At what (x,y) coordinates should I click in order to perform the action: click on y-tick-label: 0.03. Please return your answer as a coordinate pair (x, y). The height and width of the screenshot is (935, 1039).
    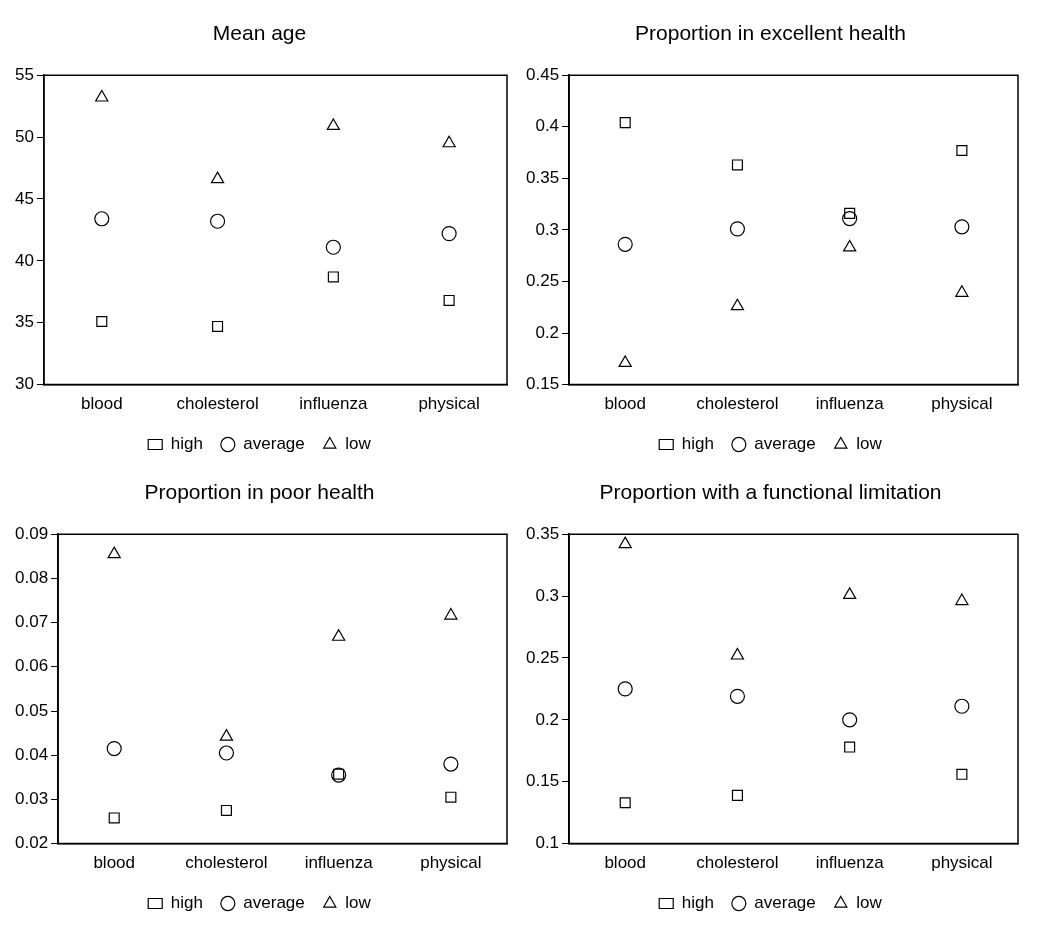
    Looking at the image, I should click on (31, 799).